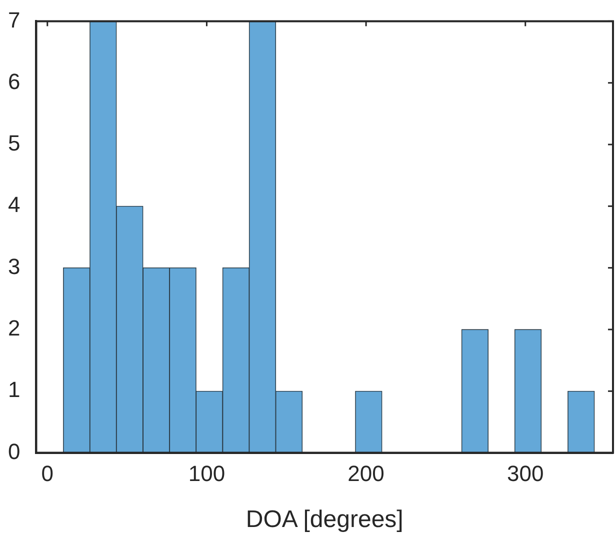  I want to click on x-tick-label: 300, so click(525, 473).